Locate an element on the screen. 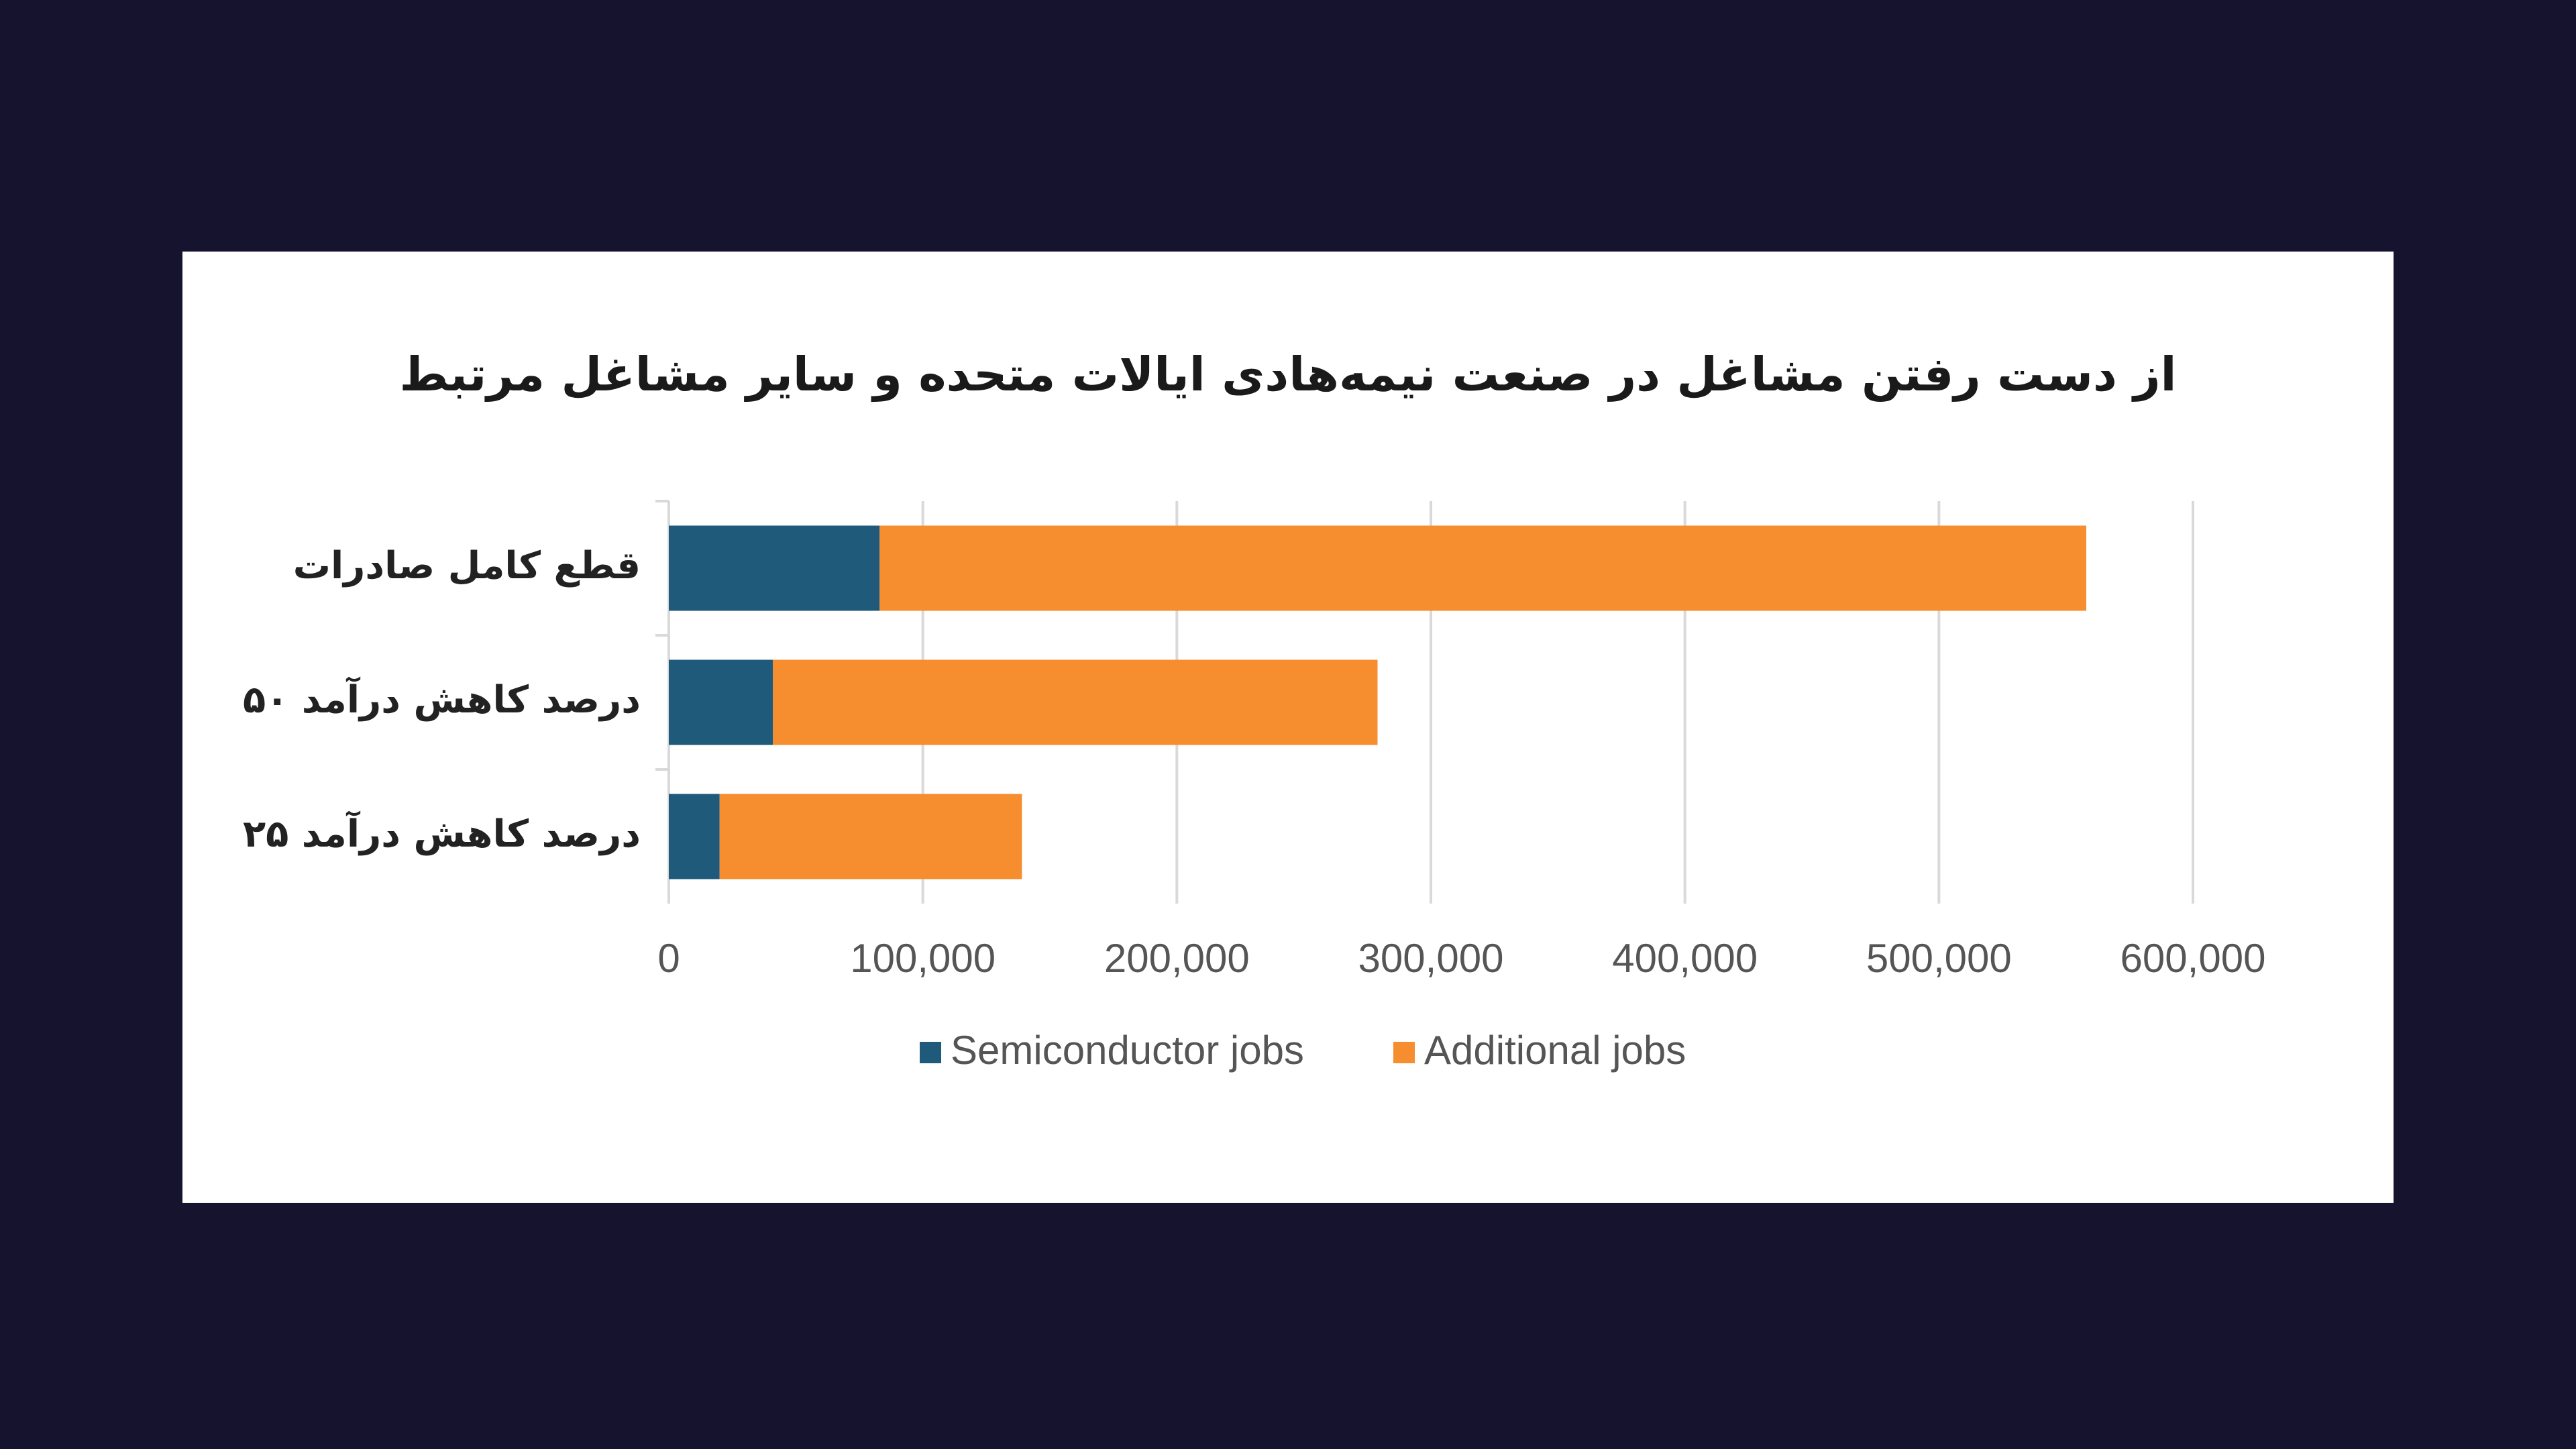  x-tick-label: 400,000 is located at coordinates (1685, 958).